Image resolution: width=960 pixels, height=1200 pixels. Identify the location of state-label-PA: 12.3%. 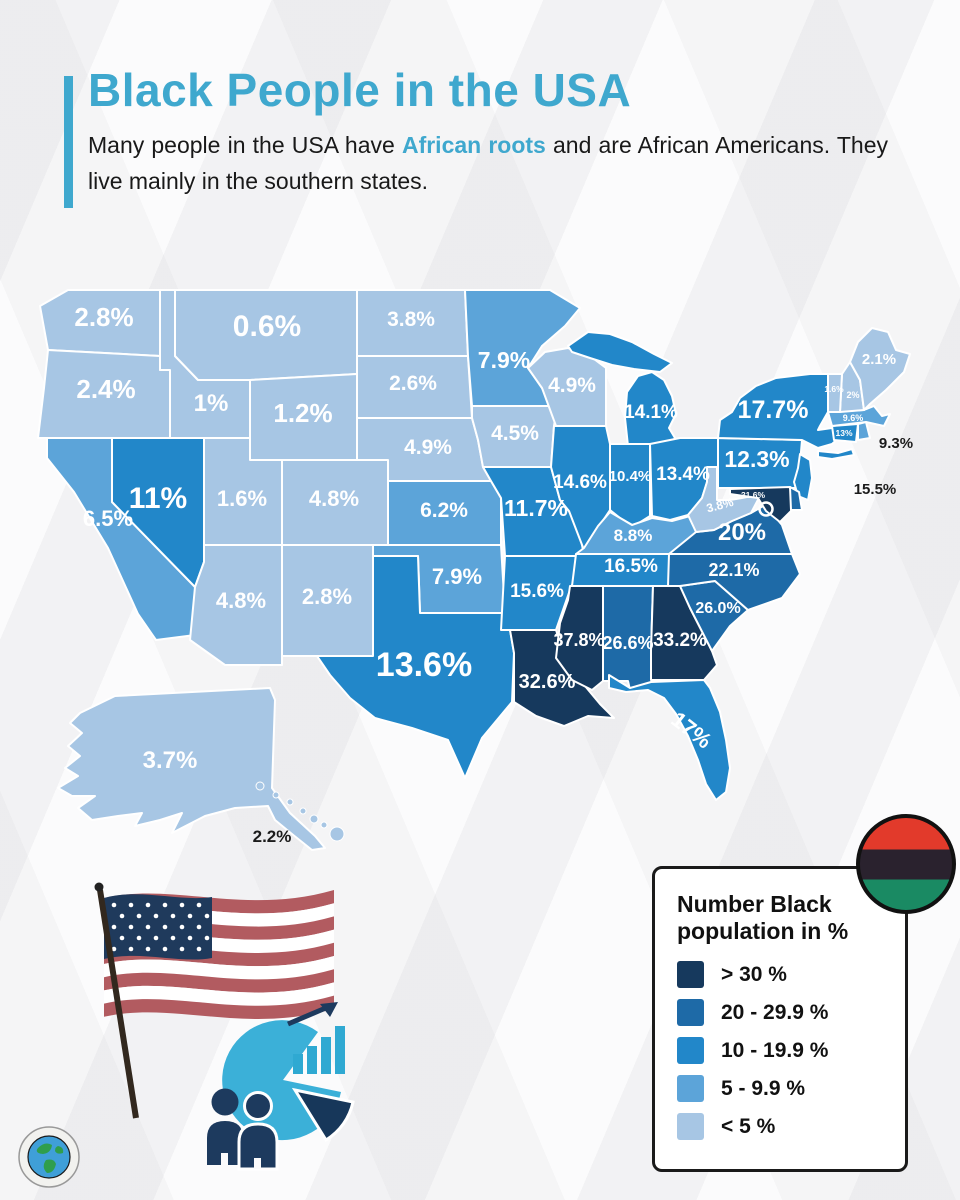
(756, 459).